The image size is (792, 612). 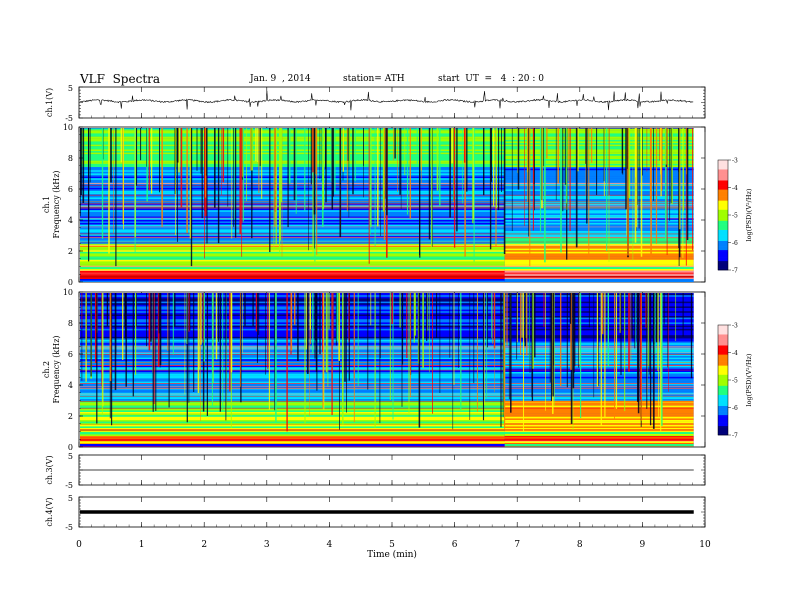 What do you see at coordinates (70, 447) in the screenshot?
I see `y-tick-label: 0` at bounding box center [70, 447].